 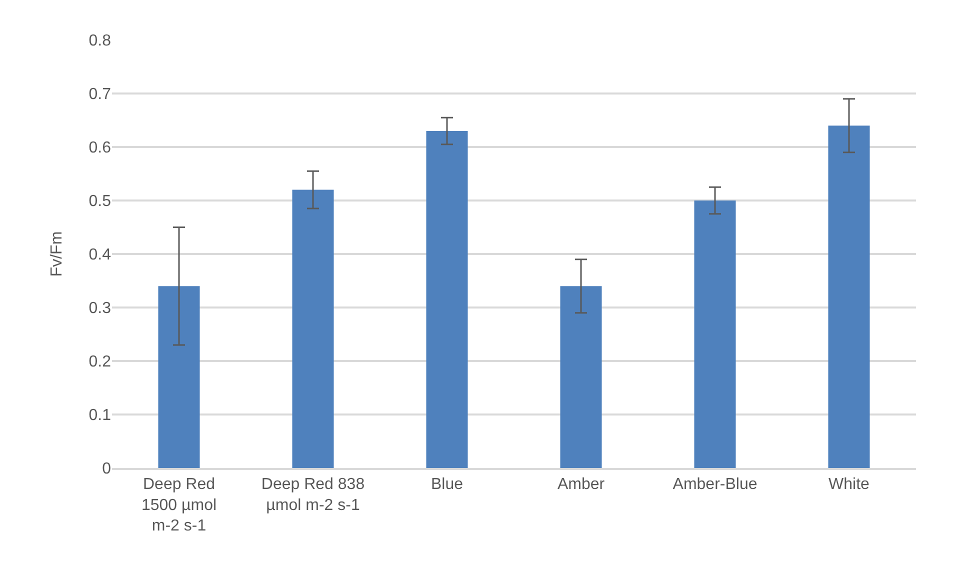 What do you see at coordinates (57, 254) in the screenshot?
I see `y-axis-title: Fv/Fm` at bounding box center [57, 254].